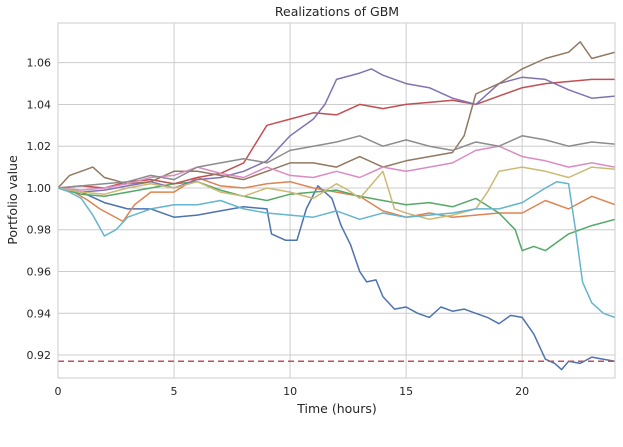  I want to click on y-tick-label: 0.96, so click(39, 272).